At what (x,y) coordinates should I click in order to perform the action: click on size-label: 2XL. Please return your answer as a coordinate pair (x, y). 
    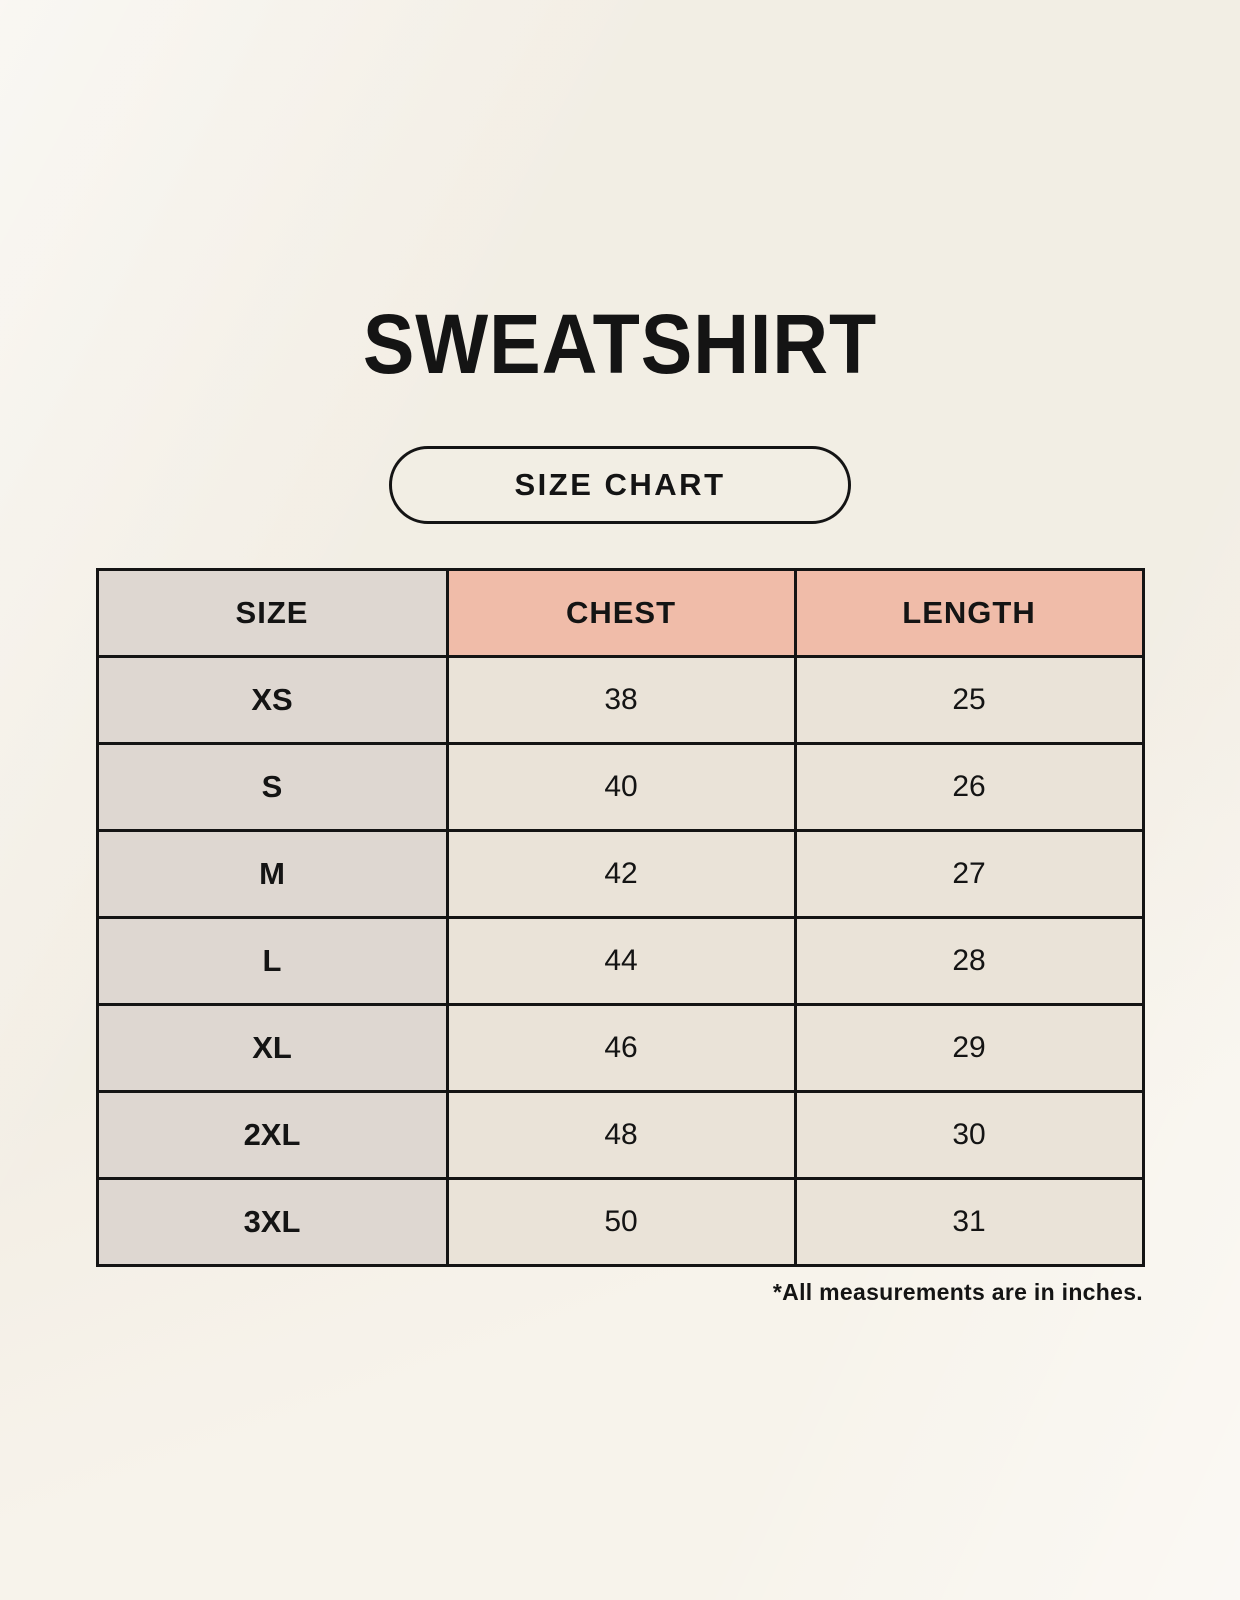
    Looking at the image, I should click on (272, 1135).